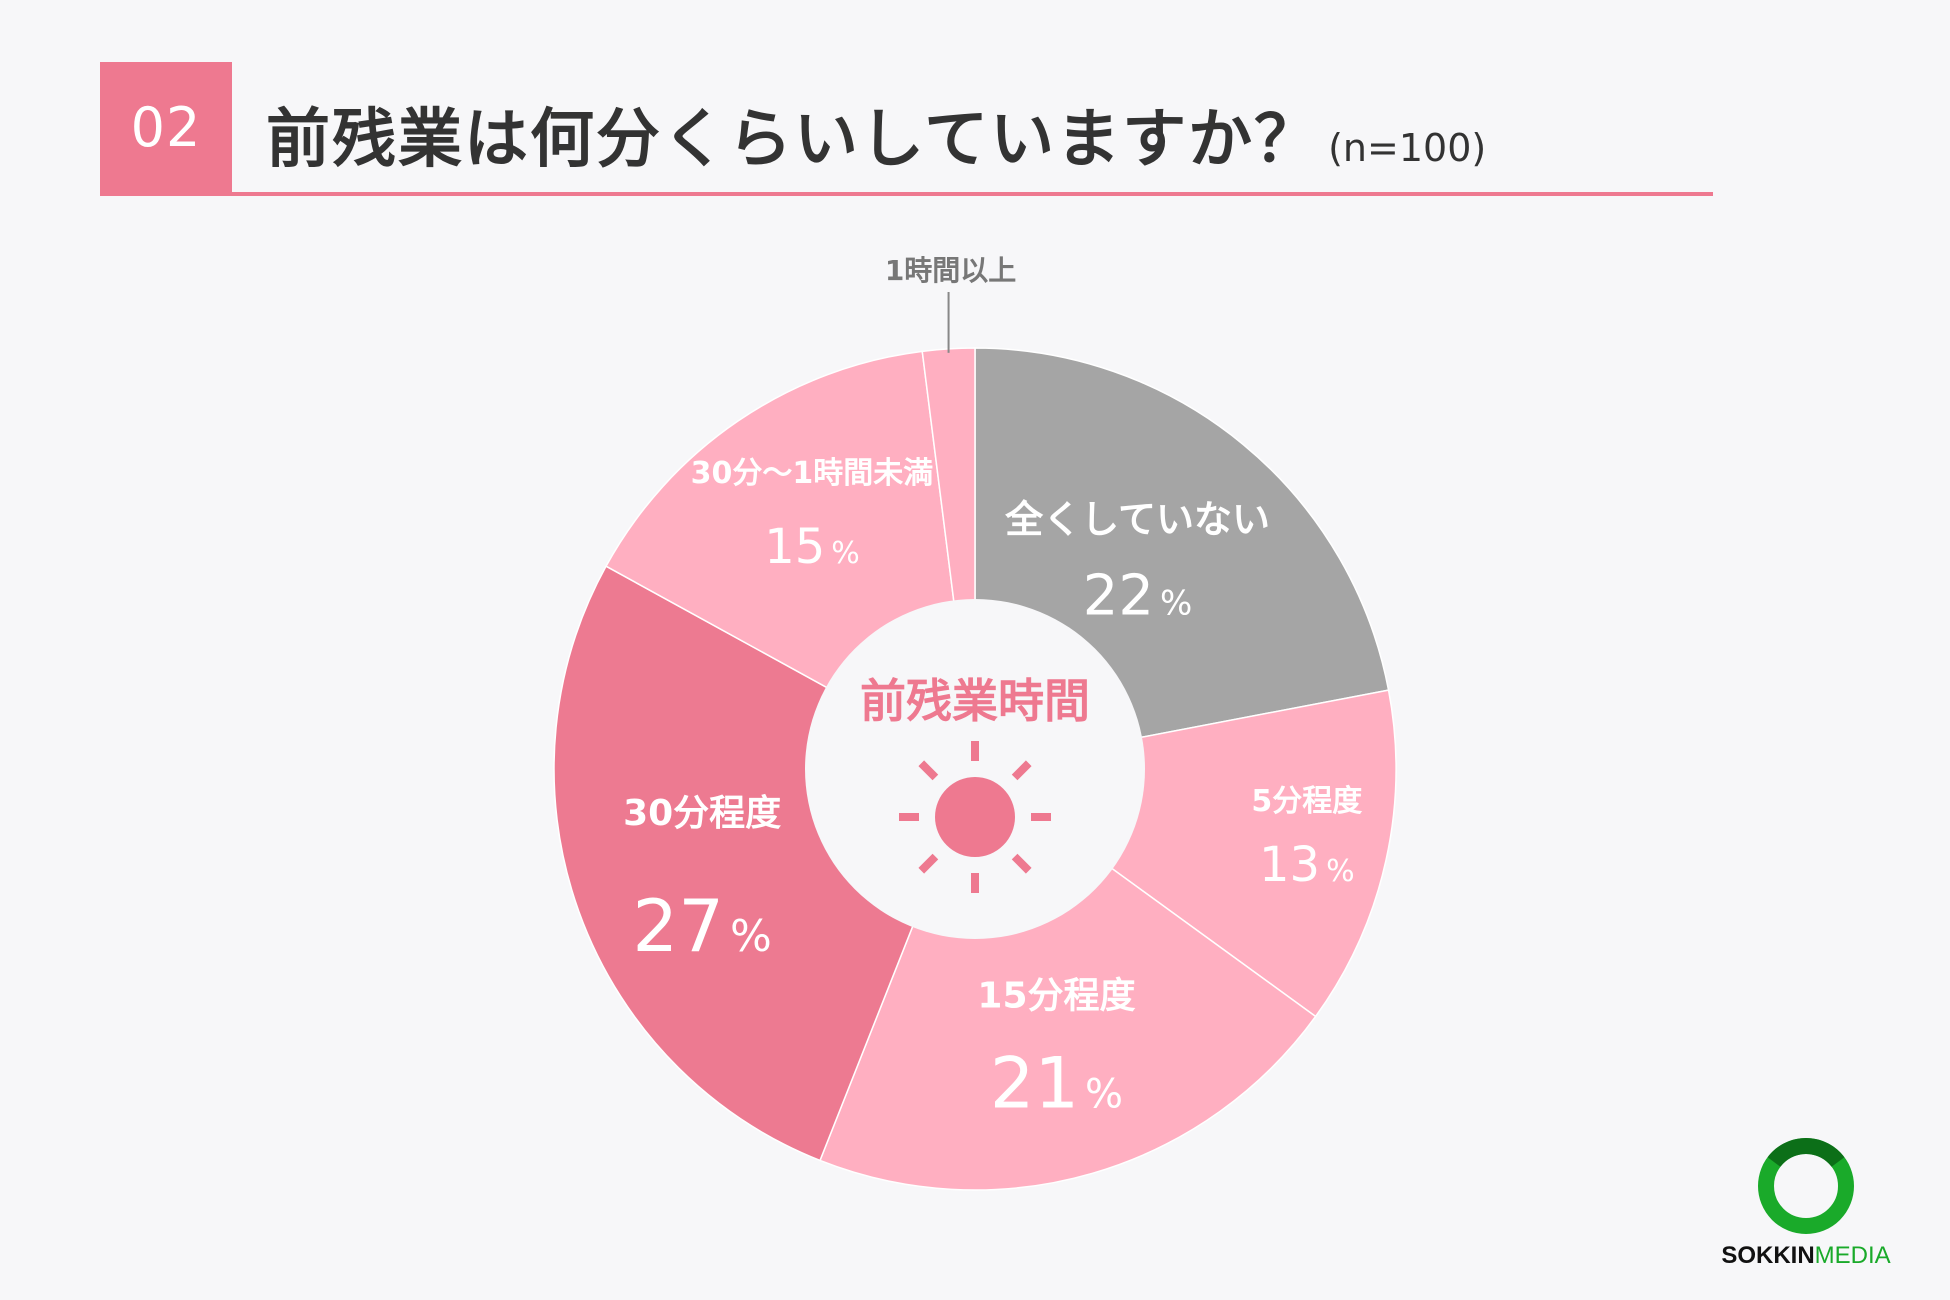 The image size is (1950, 1300). Describe the element at coordinates (1137, 520) in the screenshot. I see `slice-label-1: 全くしていない` at that location.